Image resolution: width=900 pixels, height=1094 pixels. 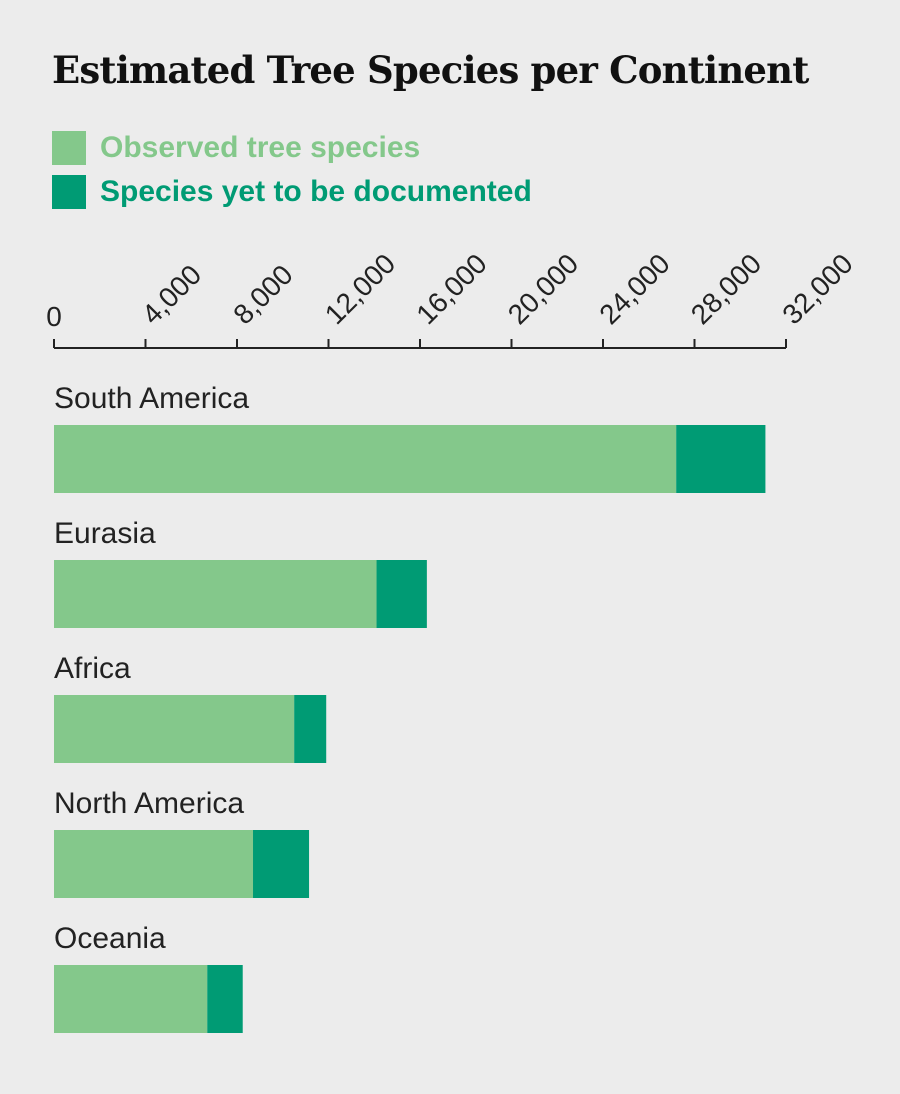 I want to click on legend-item-observed: Observed tree species, so click(x=292, y=148).